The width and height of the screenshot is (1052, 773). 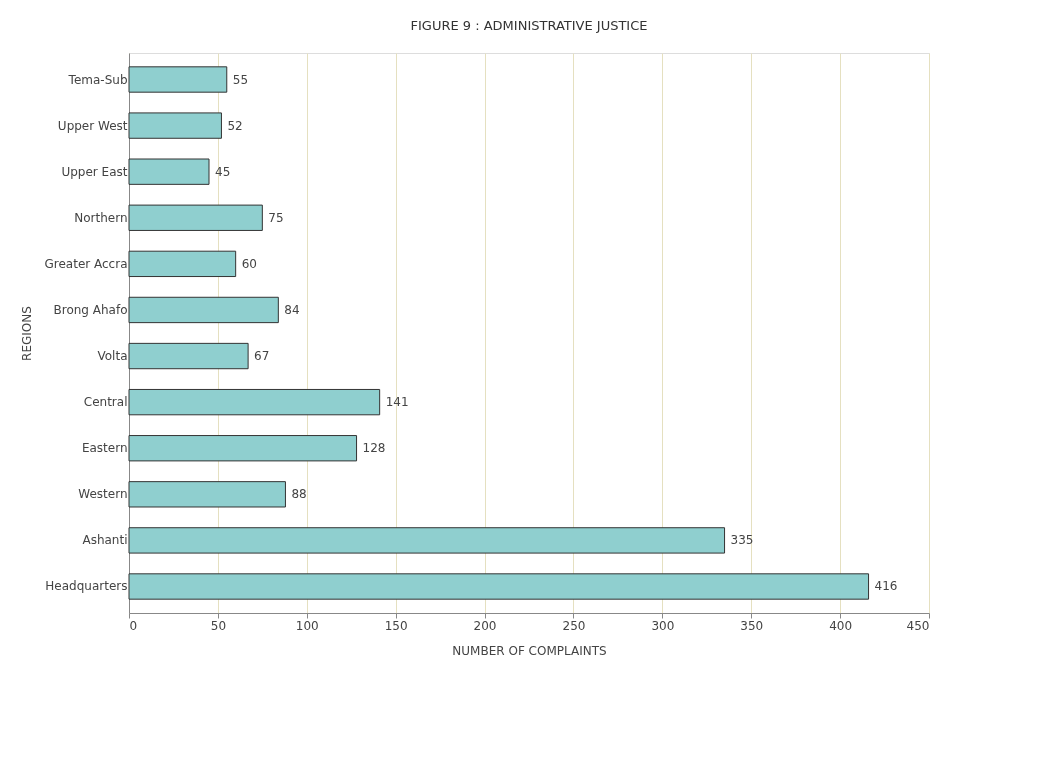 I want to click on y-tick-label: Ashanti, so click(x=105, y=540).